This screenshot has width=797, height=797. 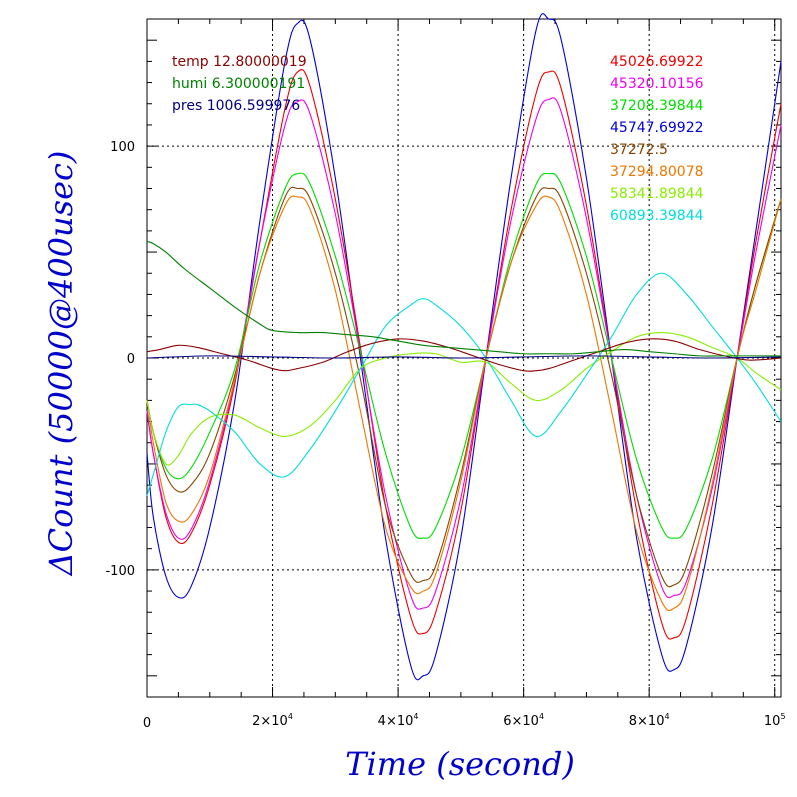 What do you see at coordinates (657, 128) in the screenshot?
I see `legend-right-entry: 45747.69922` at bounding box center [657, 128].